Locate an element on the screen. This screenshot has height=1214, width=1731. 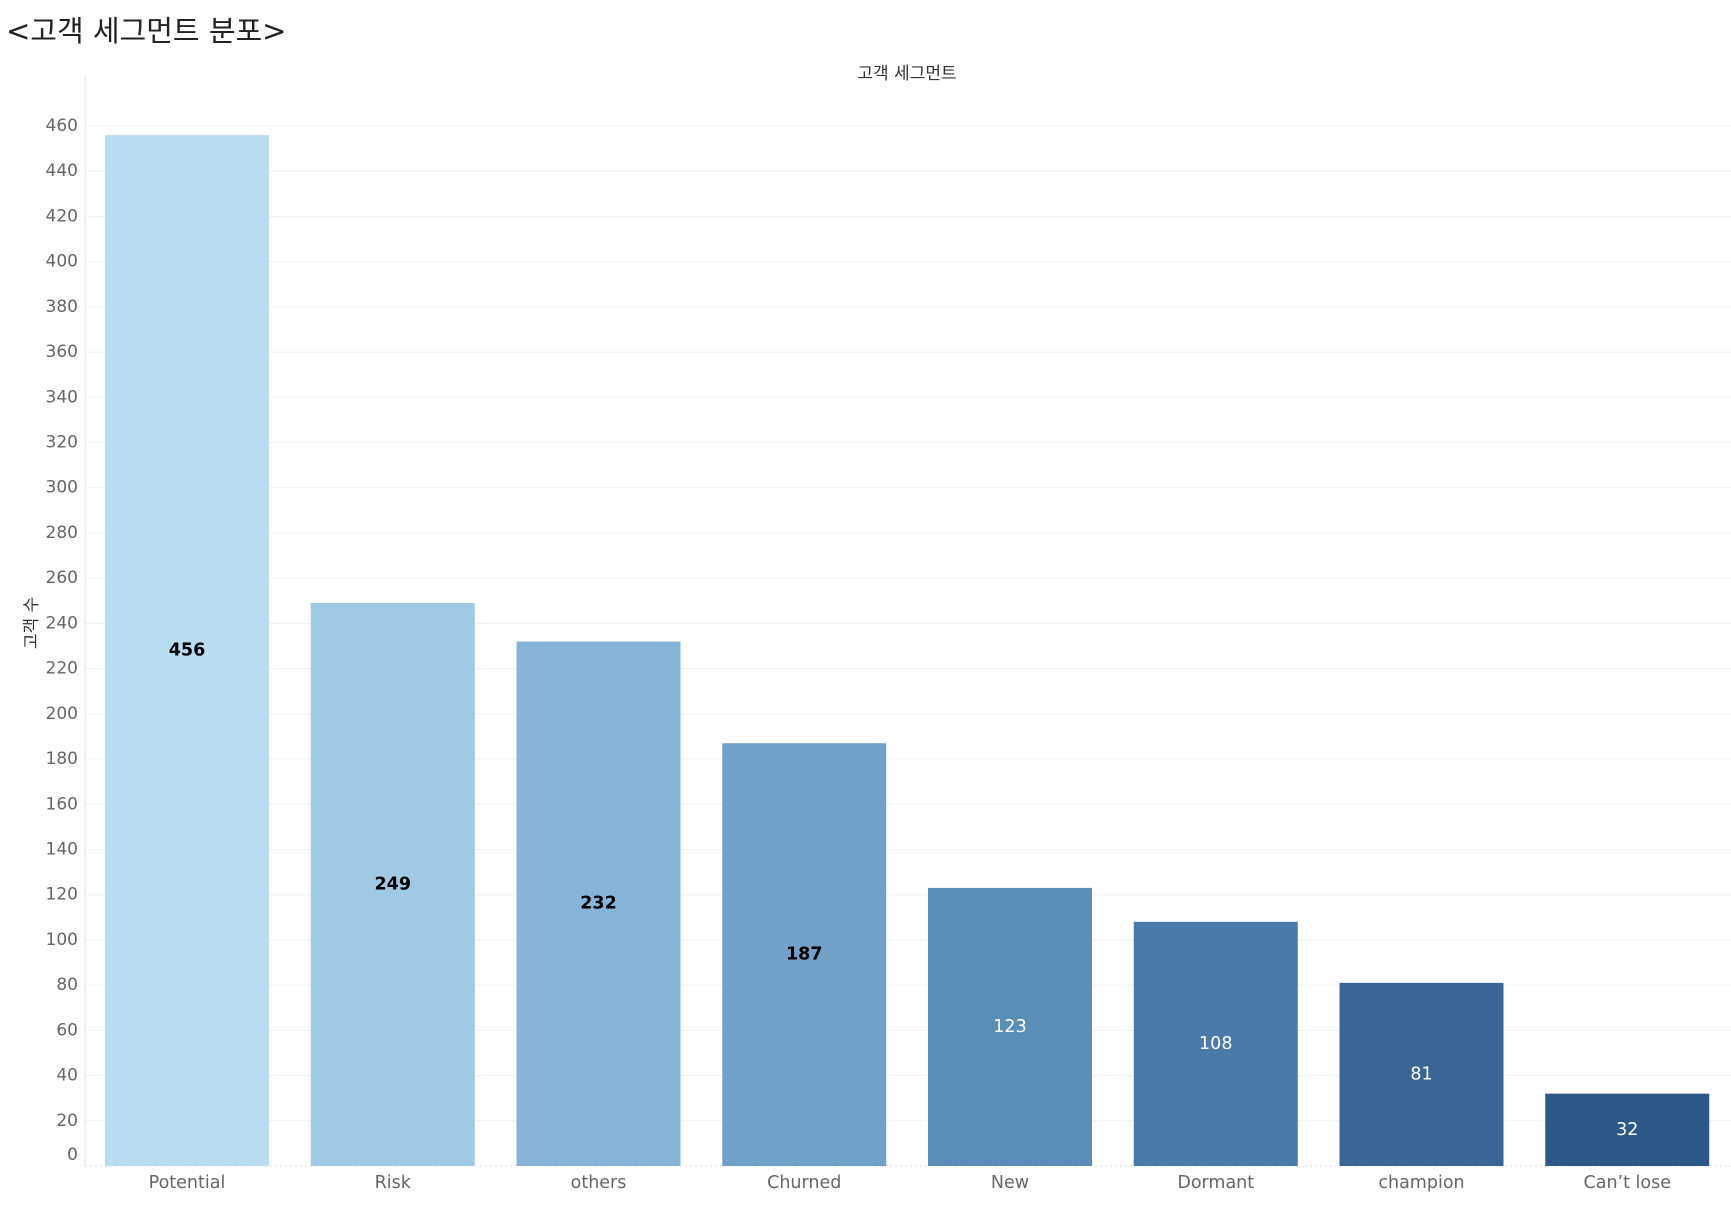
y-tick-label: 460 is located at coordinates (62, 126).